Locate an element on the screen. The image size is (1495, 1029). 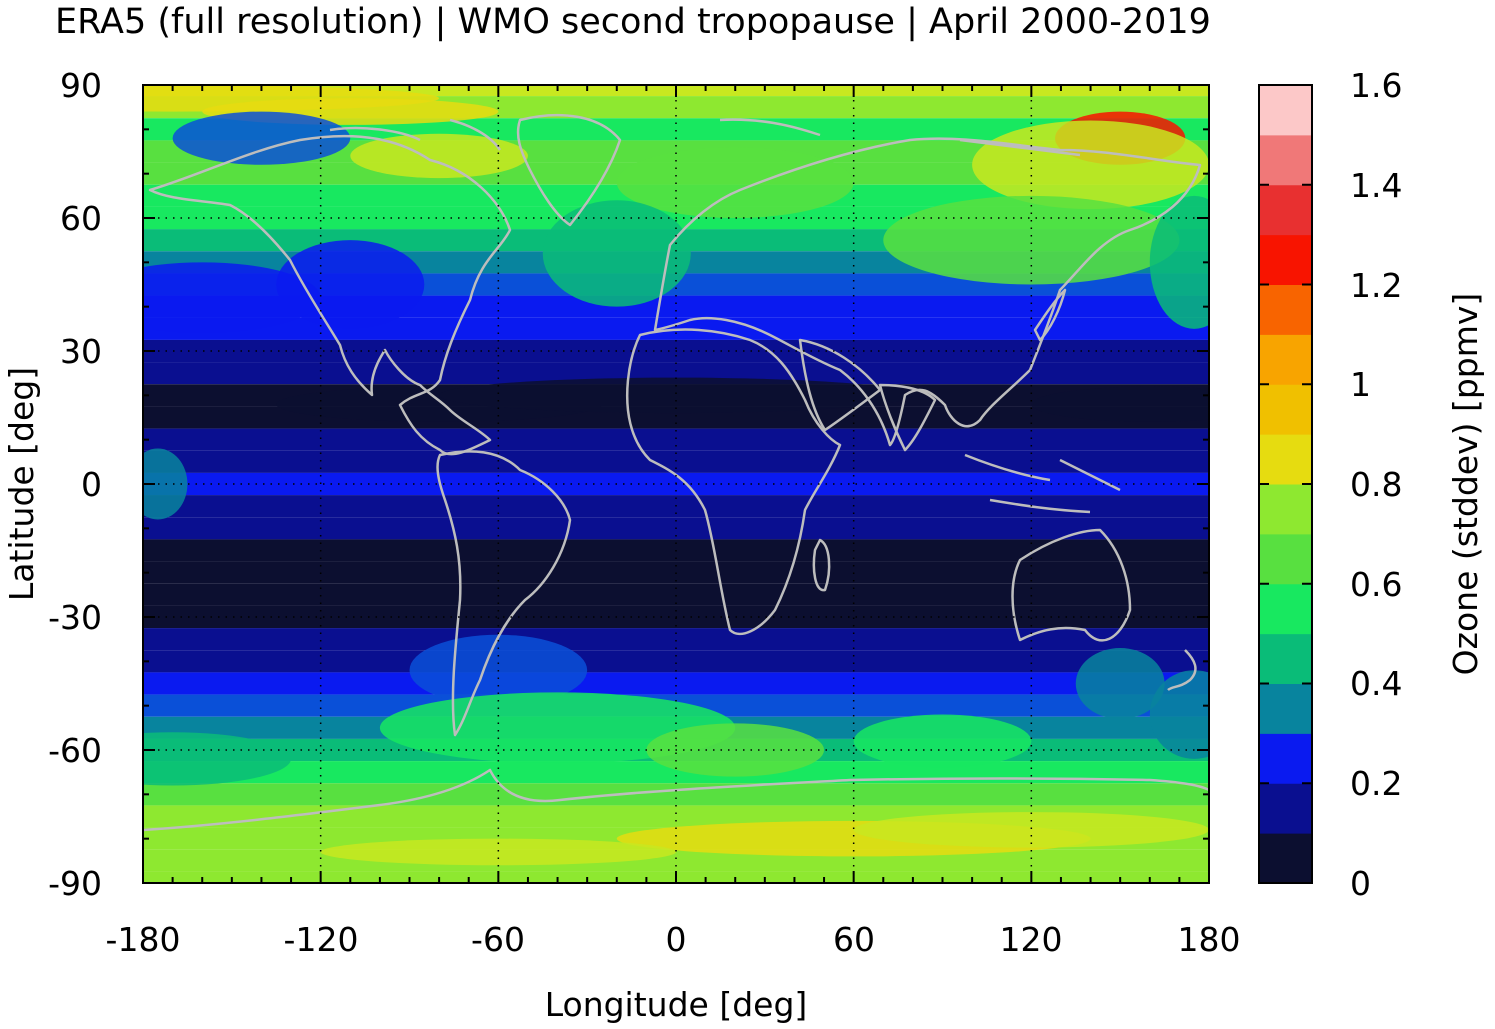
colorbar-tick-label: 0.8 is located at coordinates (1376, 484).